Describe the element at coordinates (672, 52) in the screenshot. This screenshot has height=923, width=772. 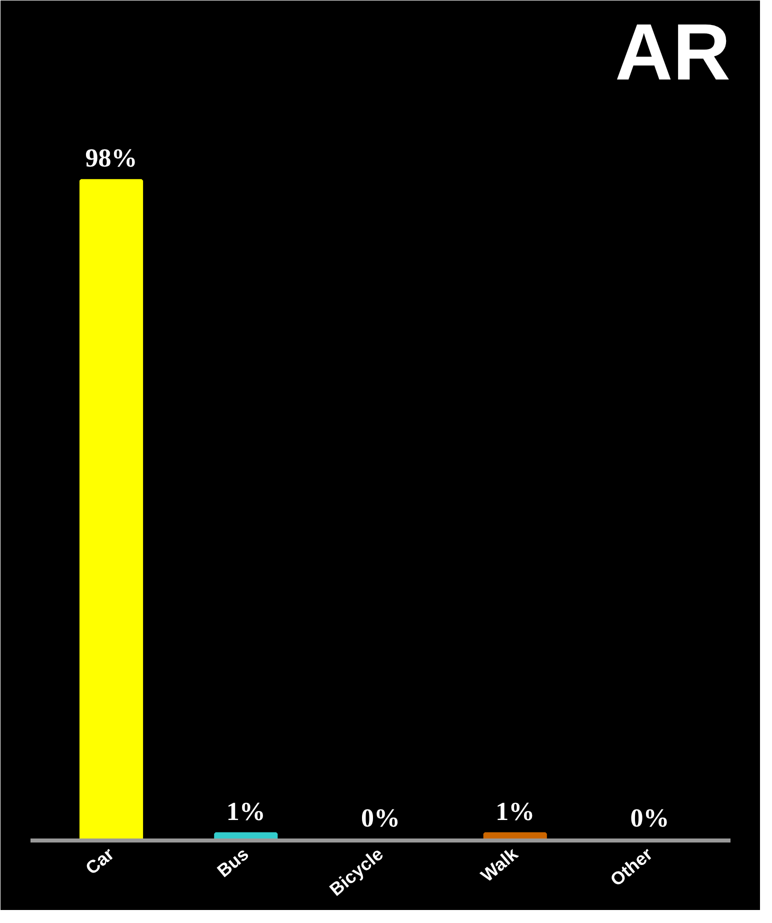
I see `chart-title: AR` at that location.